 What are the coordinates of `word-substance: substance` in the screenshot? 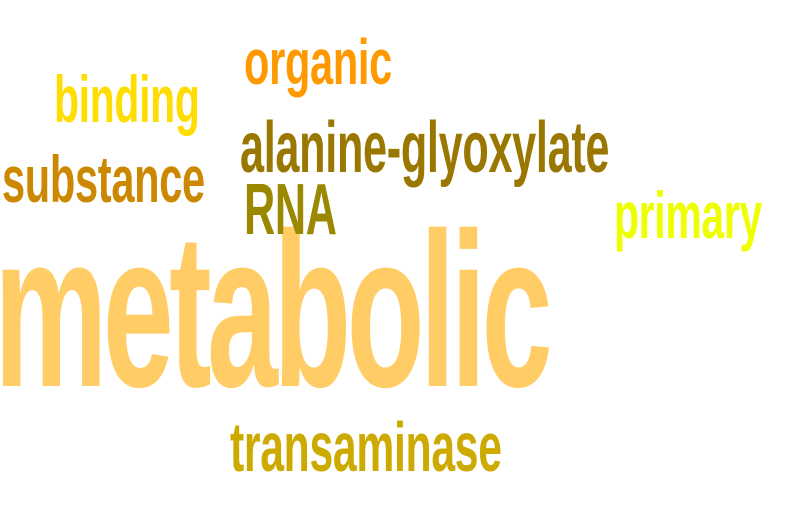 It's located at (103, 179).